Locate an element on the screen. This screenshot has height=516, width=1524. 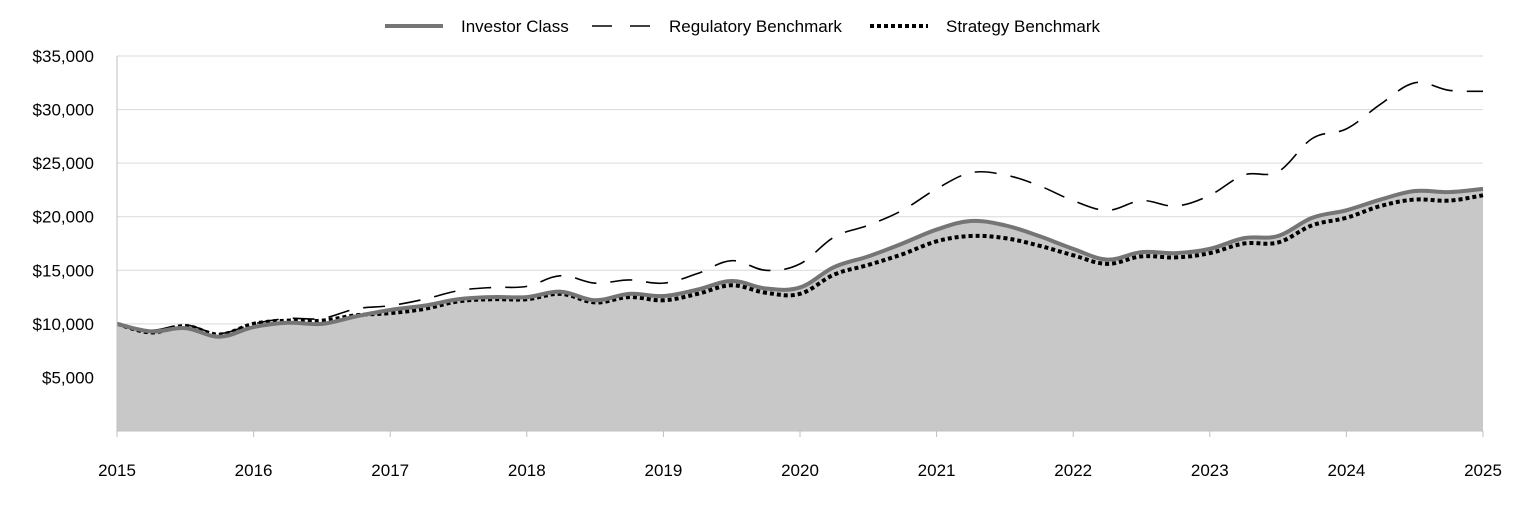
x-tick-label: 2021 is located at coordinates (937, 470).